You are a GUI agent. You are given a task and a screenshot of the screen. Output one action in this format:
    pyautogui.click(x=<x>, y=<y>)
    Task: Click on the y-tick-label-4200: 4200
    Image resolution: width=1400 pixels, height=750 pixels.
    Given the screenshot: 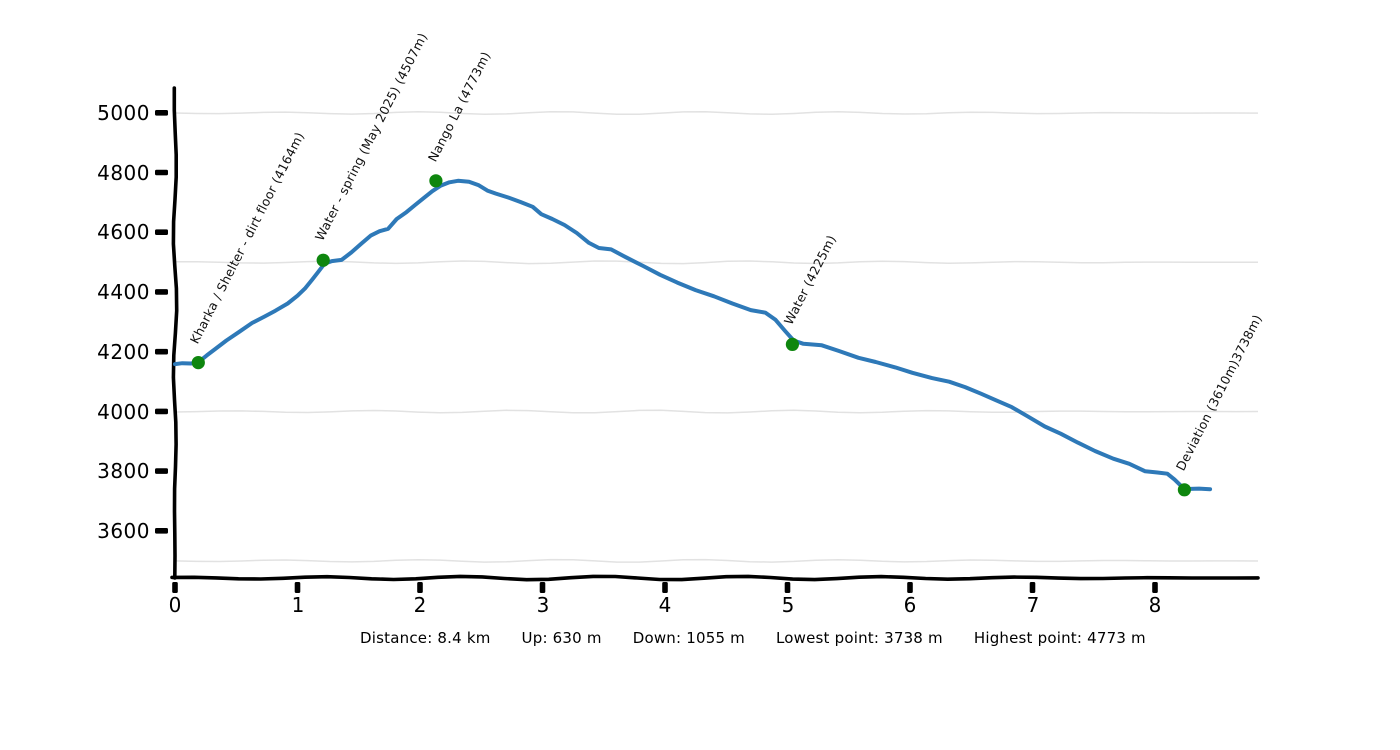 What is the action you would take?
    pyautogui.click(x=123, y=352)
    